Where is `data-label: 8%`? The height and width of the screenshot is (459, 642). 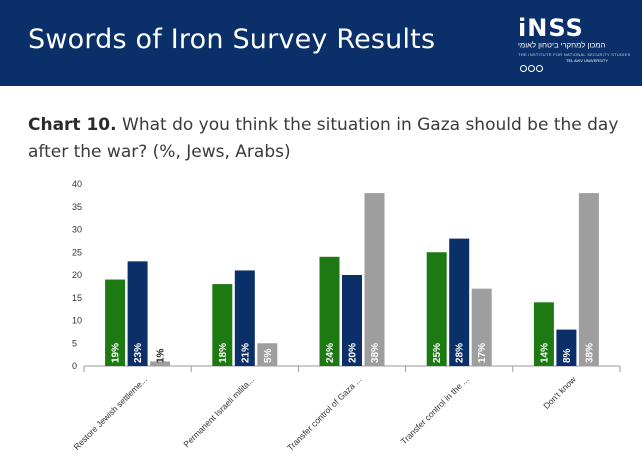 data-label: 8% is located at coordinates (567, 355).